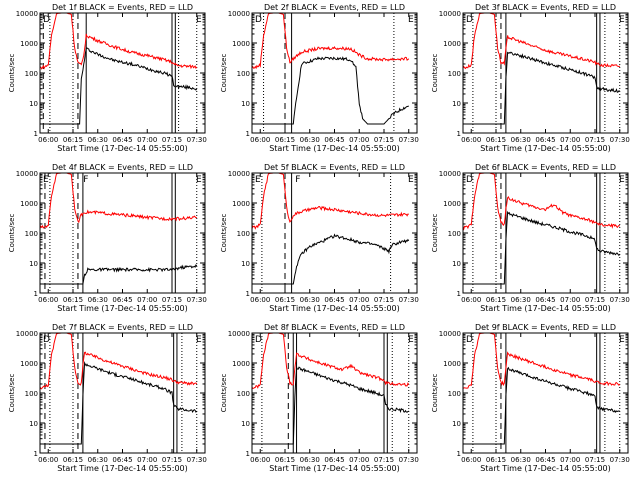 This screenshot has height=480, width=640. Describe the element at coordinates (334, 327) in the screenshot. I see `panel-title: Det 8f BLACK = Events, RED = LLD` at that location.